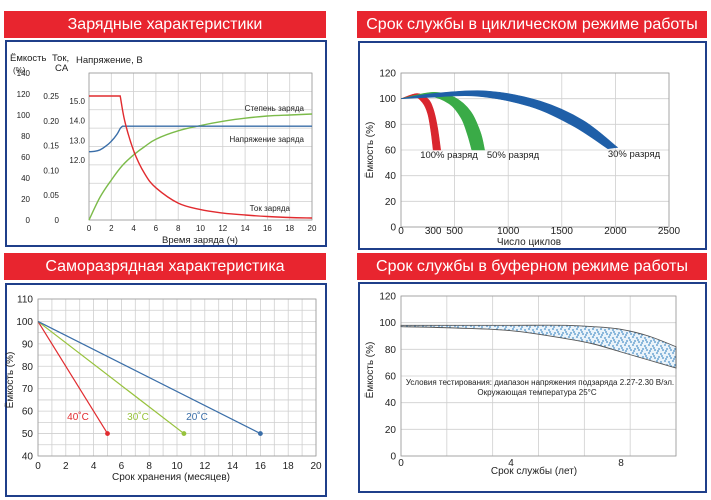  What do you see at coordinates (77, 160) in the screenshot?
I see `charge-voltage-tick: 12.0` at bounding box center [77, 160].